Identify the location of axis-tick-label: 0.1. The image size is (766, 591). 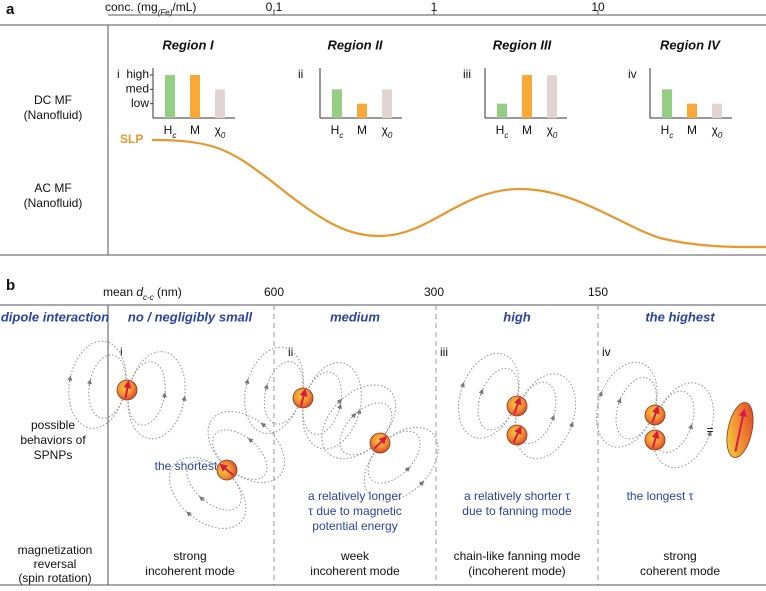
(274, 7).